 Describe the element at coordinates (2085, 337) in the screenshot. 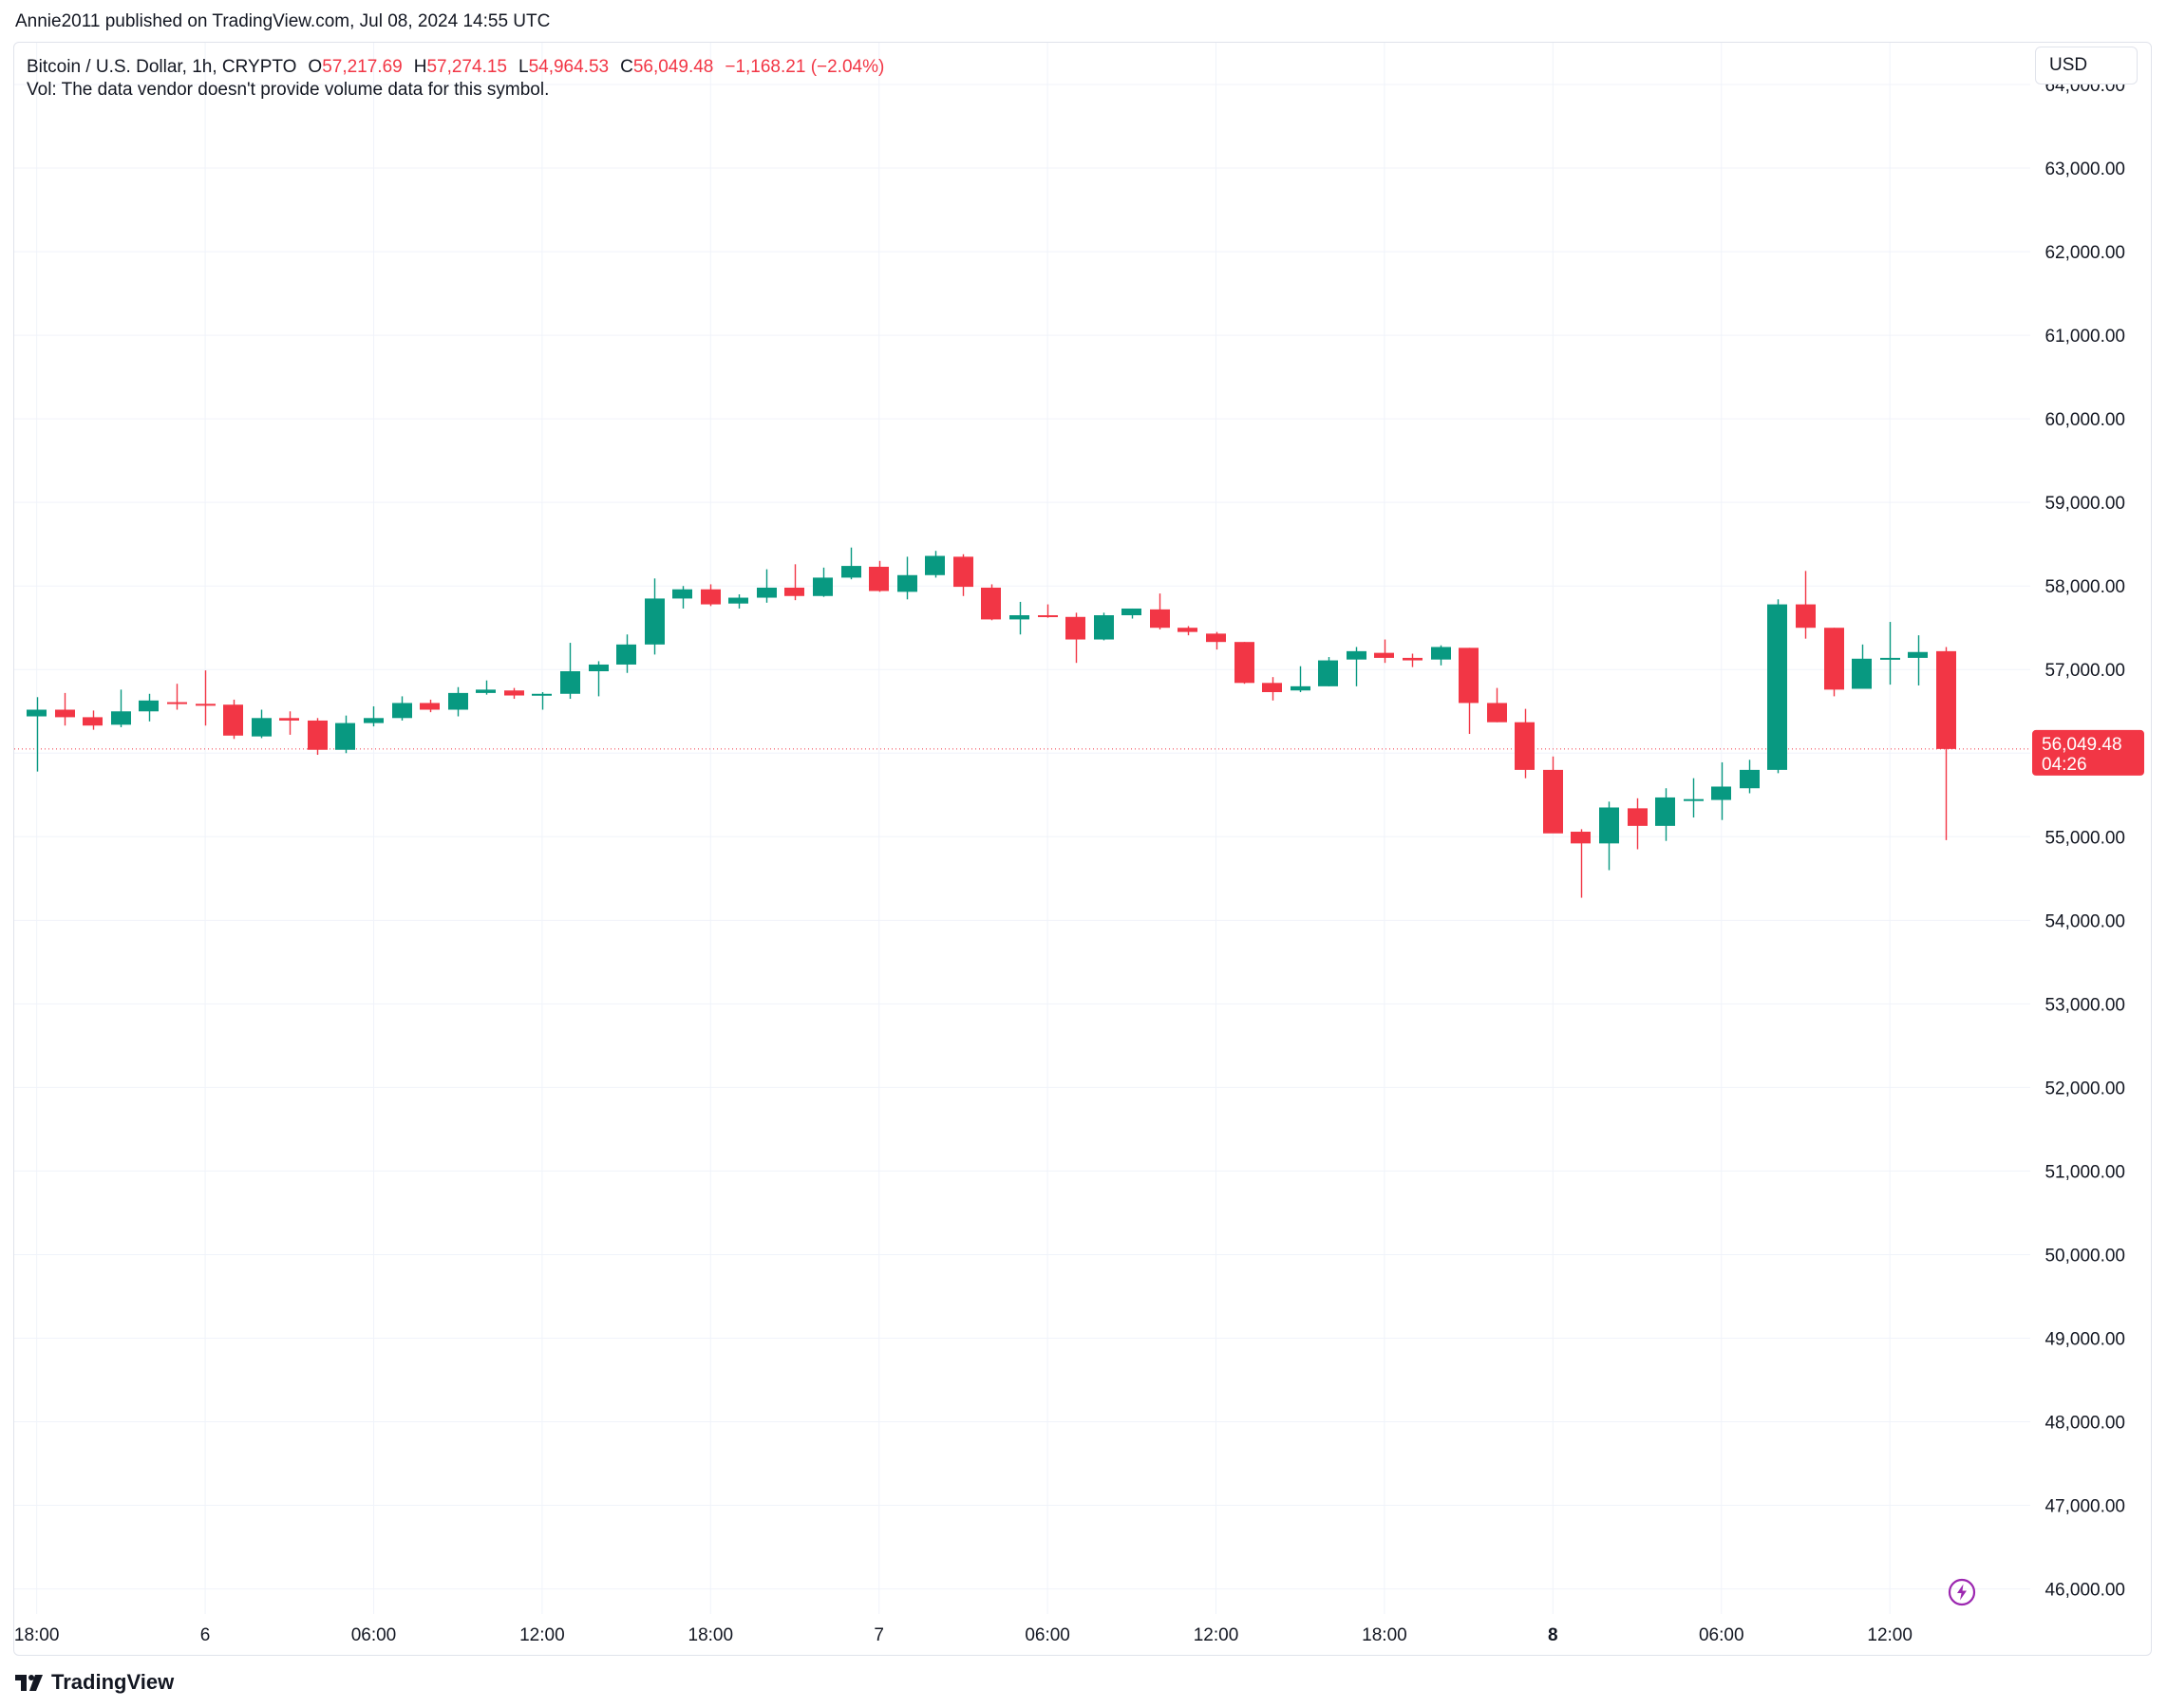

I see `price-tick-label: 61,000.00` at that location.